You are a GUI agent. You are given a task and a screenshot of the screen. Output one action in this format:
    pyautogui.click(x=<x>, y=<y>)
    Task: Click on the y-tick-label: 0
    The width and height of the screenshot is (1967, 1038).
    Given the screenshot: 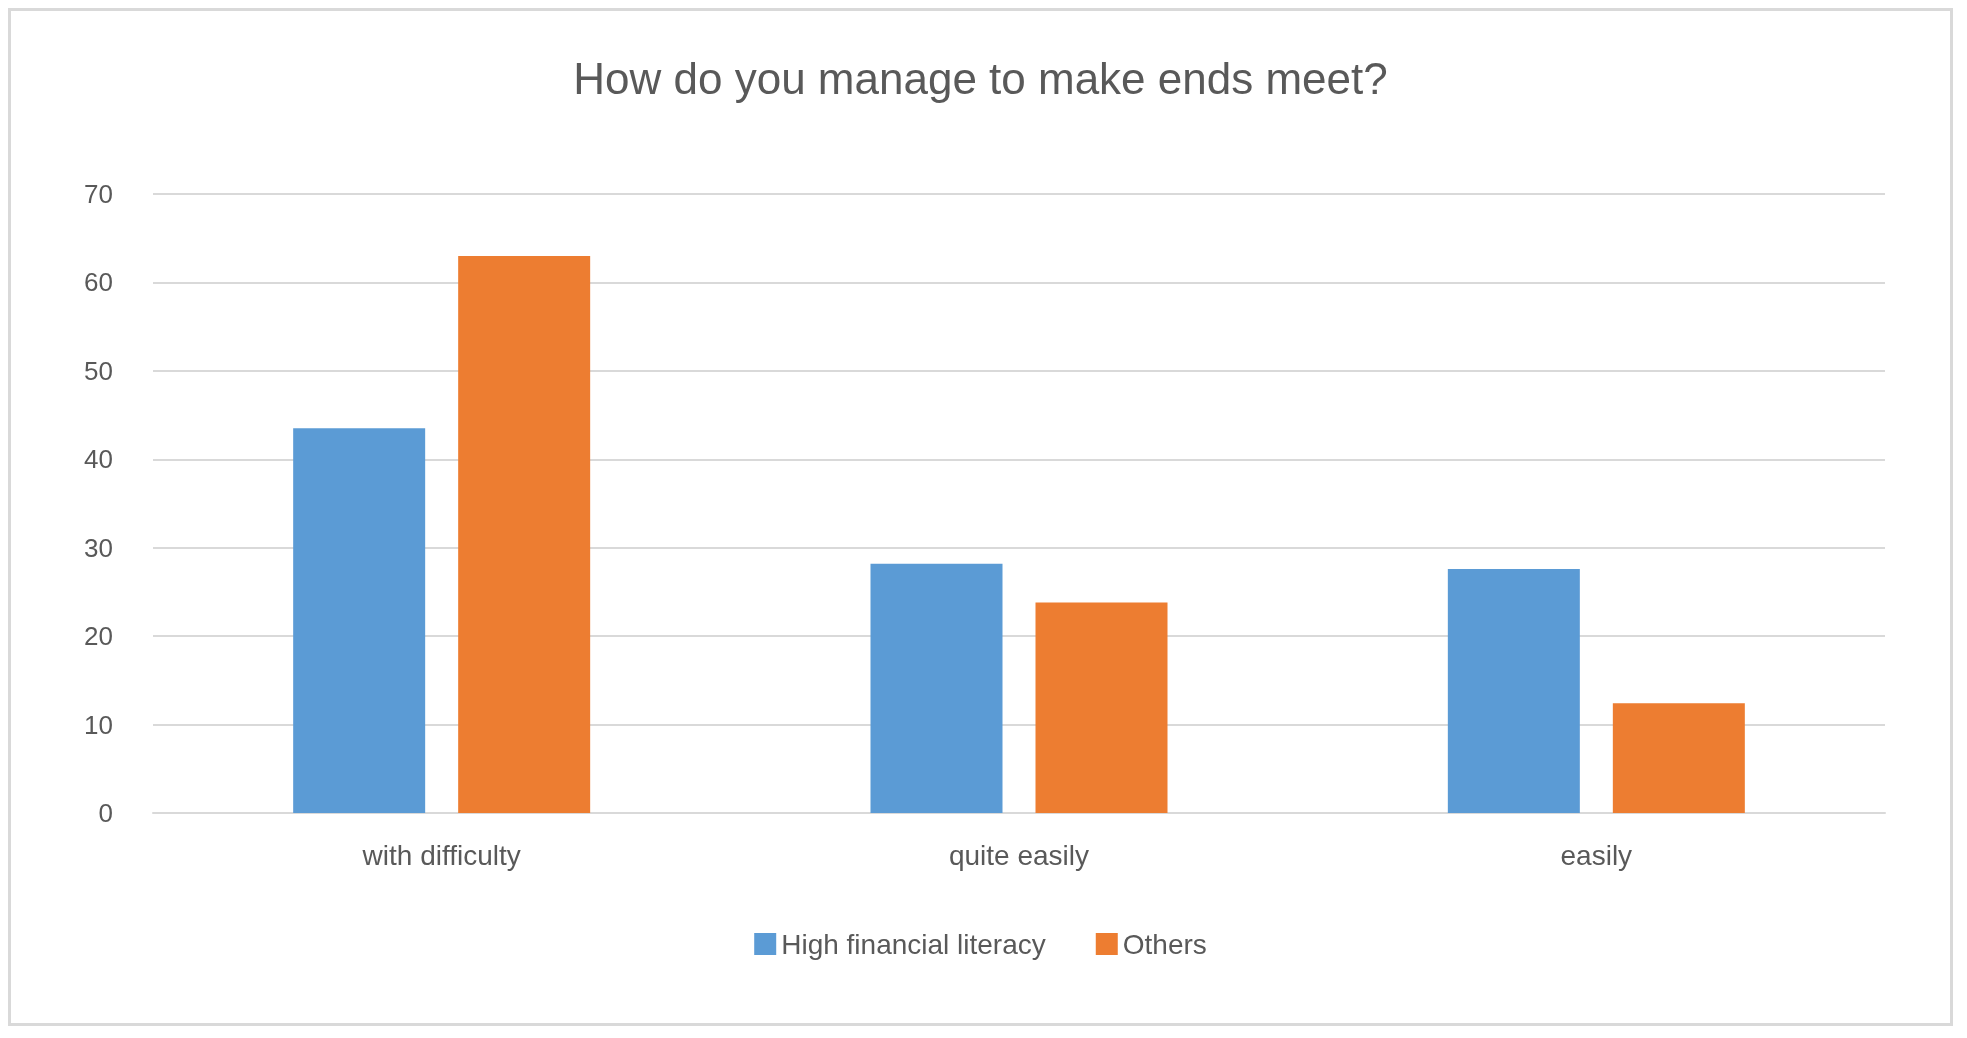 What is the action you would take?
    pyautogui.click(x=105, y=813)
    